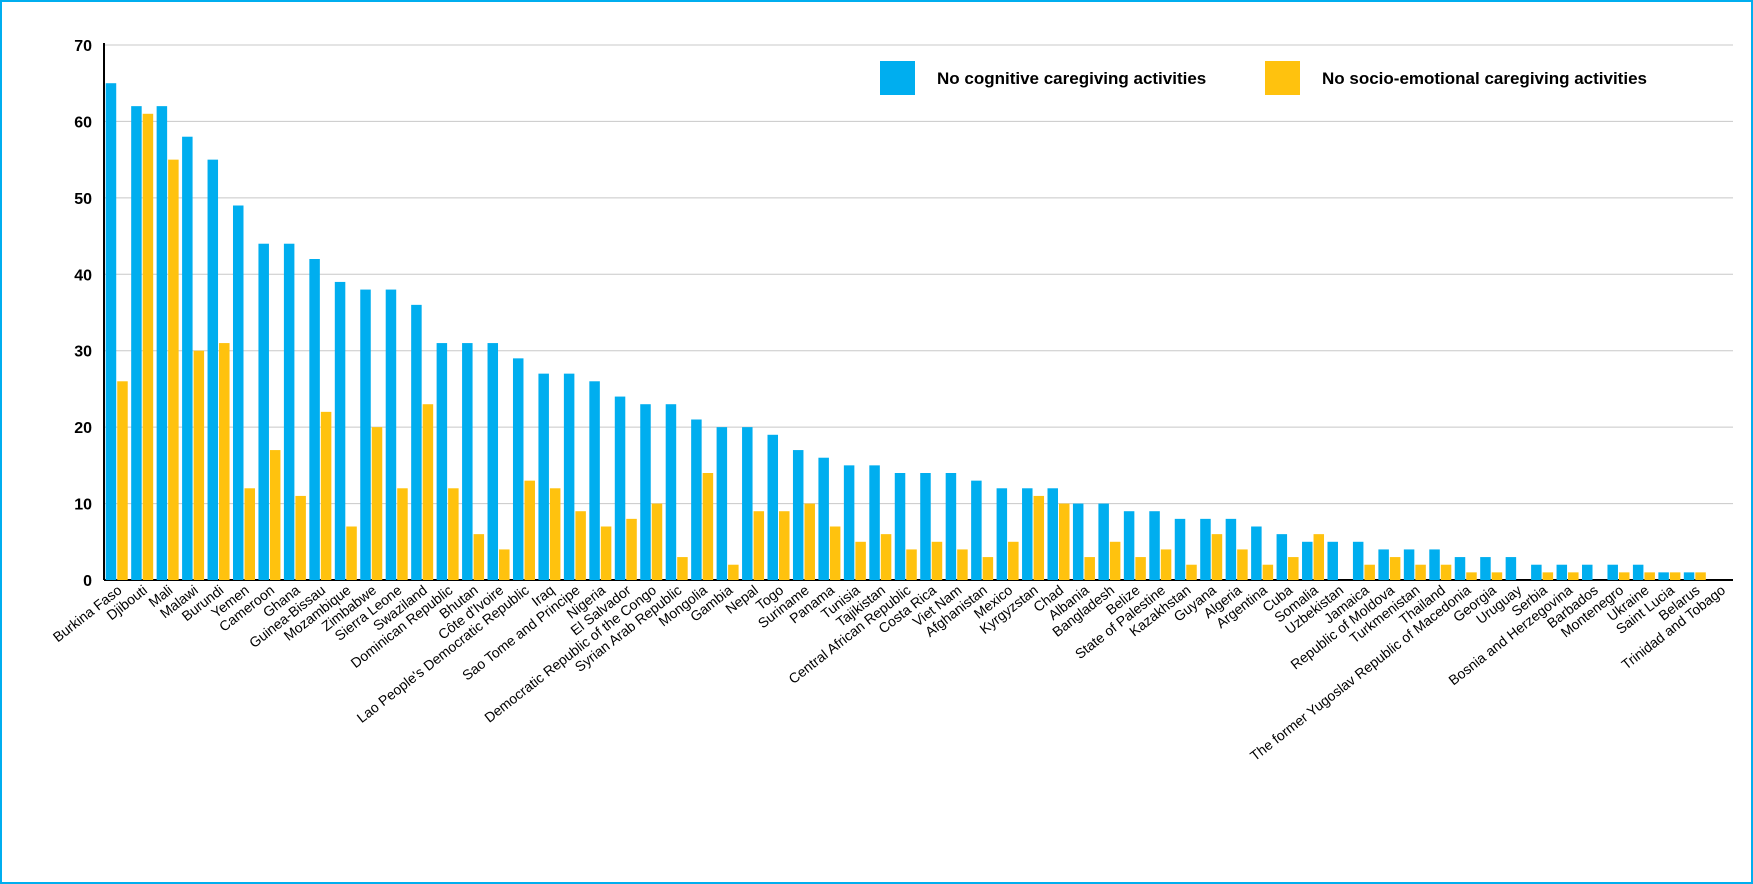  I want to click on legend-label: No socio-emotional caregiving activities, so click(1484, 78).